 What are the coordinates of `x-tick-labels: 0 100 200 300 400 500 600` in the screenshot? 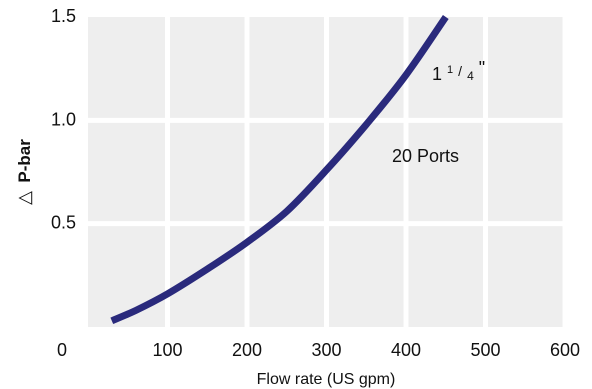 It's located at (318, 350).